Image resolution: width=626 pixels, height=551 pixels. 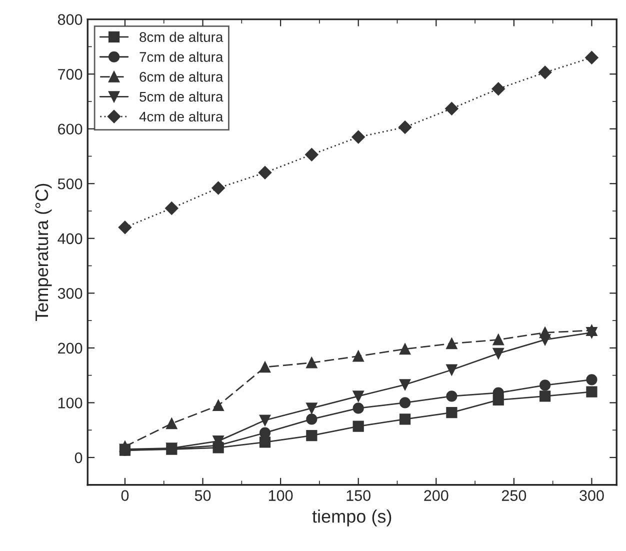 I want to click on y-tick-label: 100, so click(x=70, y=403).